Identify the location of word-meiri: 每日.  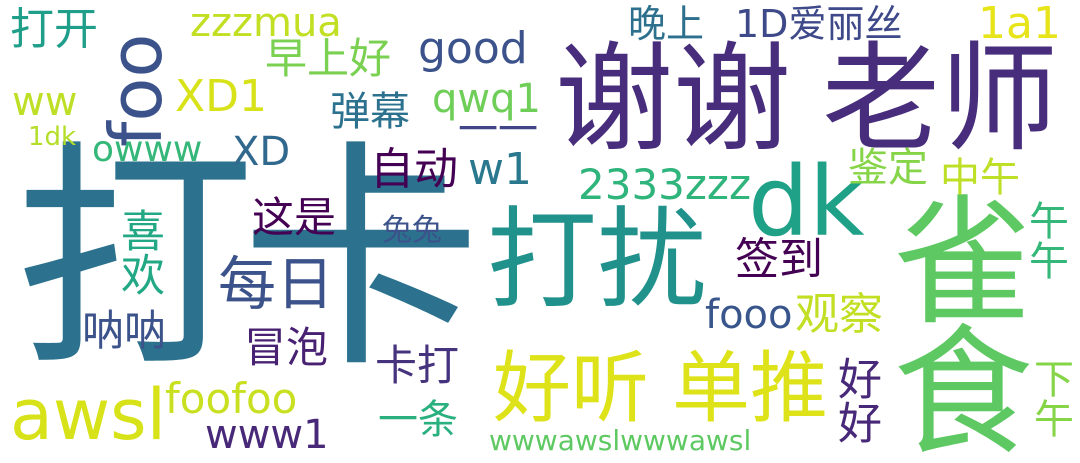
(276, 284).